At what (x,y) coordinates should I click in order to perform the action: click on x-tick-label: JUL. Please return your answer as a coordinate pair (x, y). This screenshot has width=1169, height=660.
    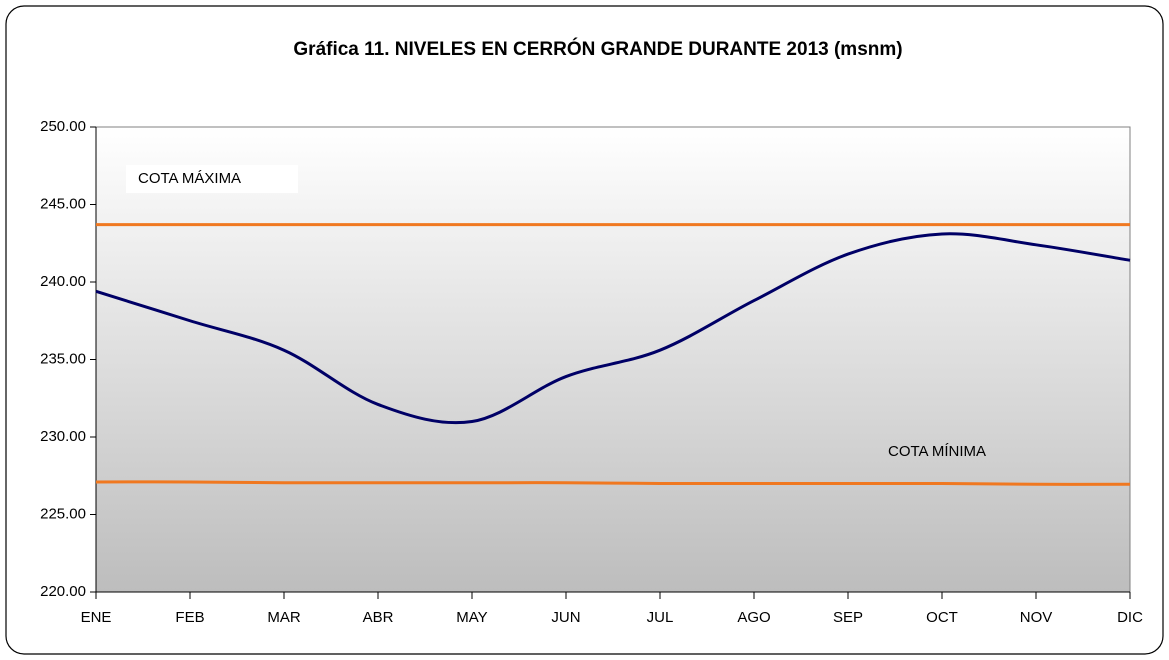
    Looking at the image, I should click on (660, 617).